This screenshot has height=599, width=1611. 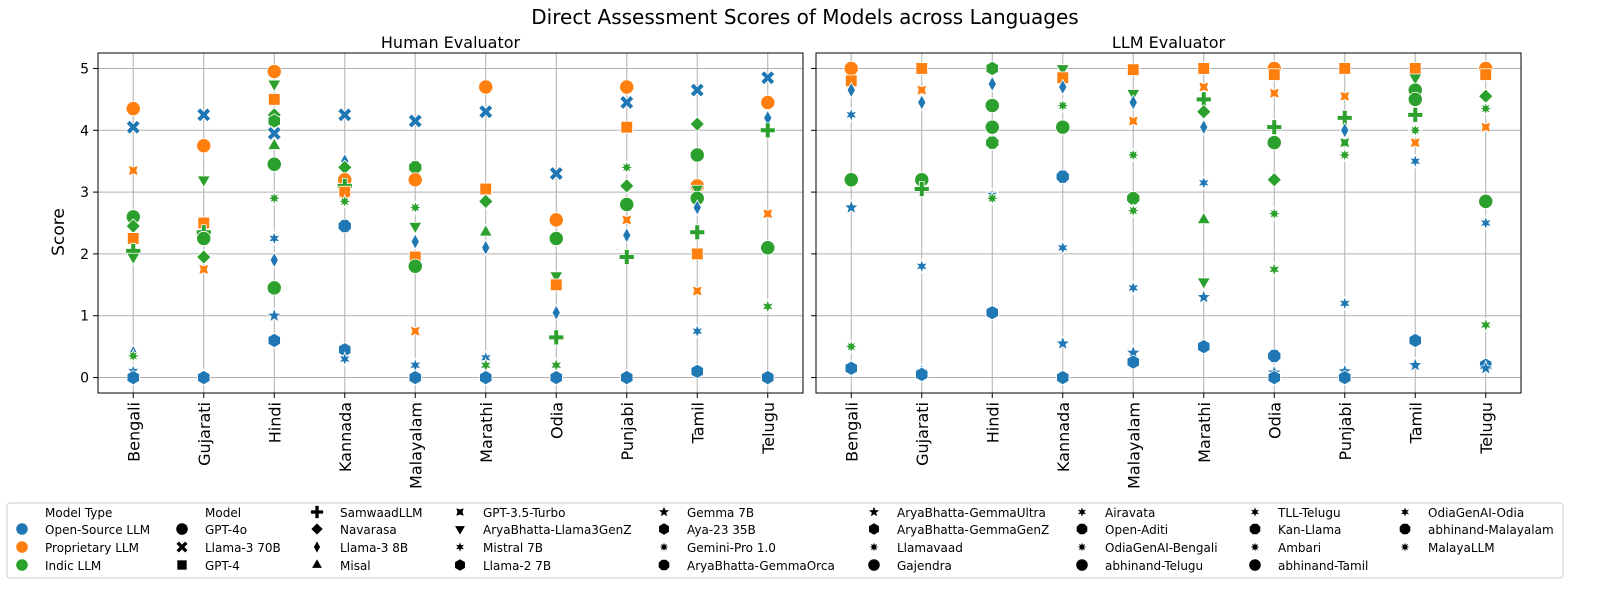 I want to click on y-tick-label: 5, so click(x=84, y=69).